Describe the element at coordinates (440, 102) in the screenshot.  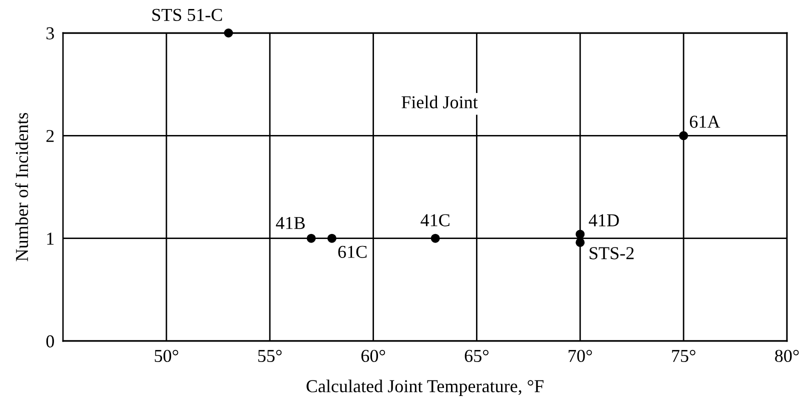
I see `annotation: Field Joint` at that location.